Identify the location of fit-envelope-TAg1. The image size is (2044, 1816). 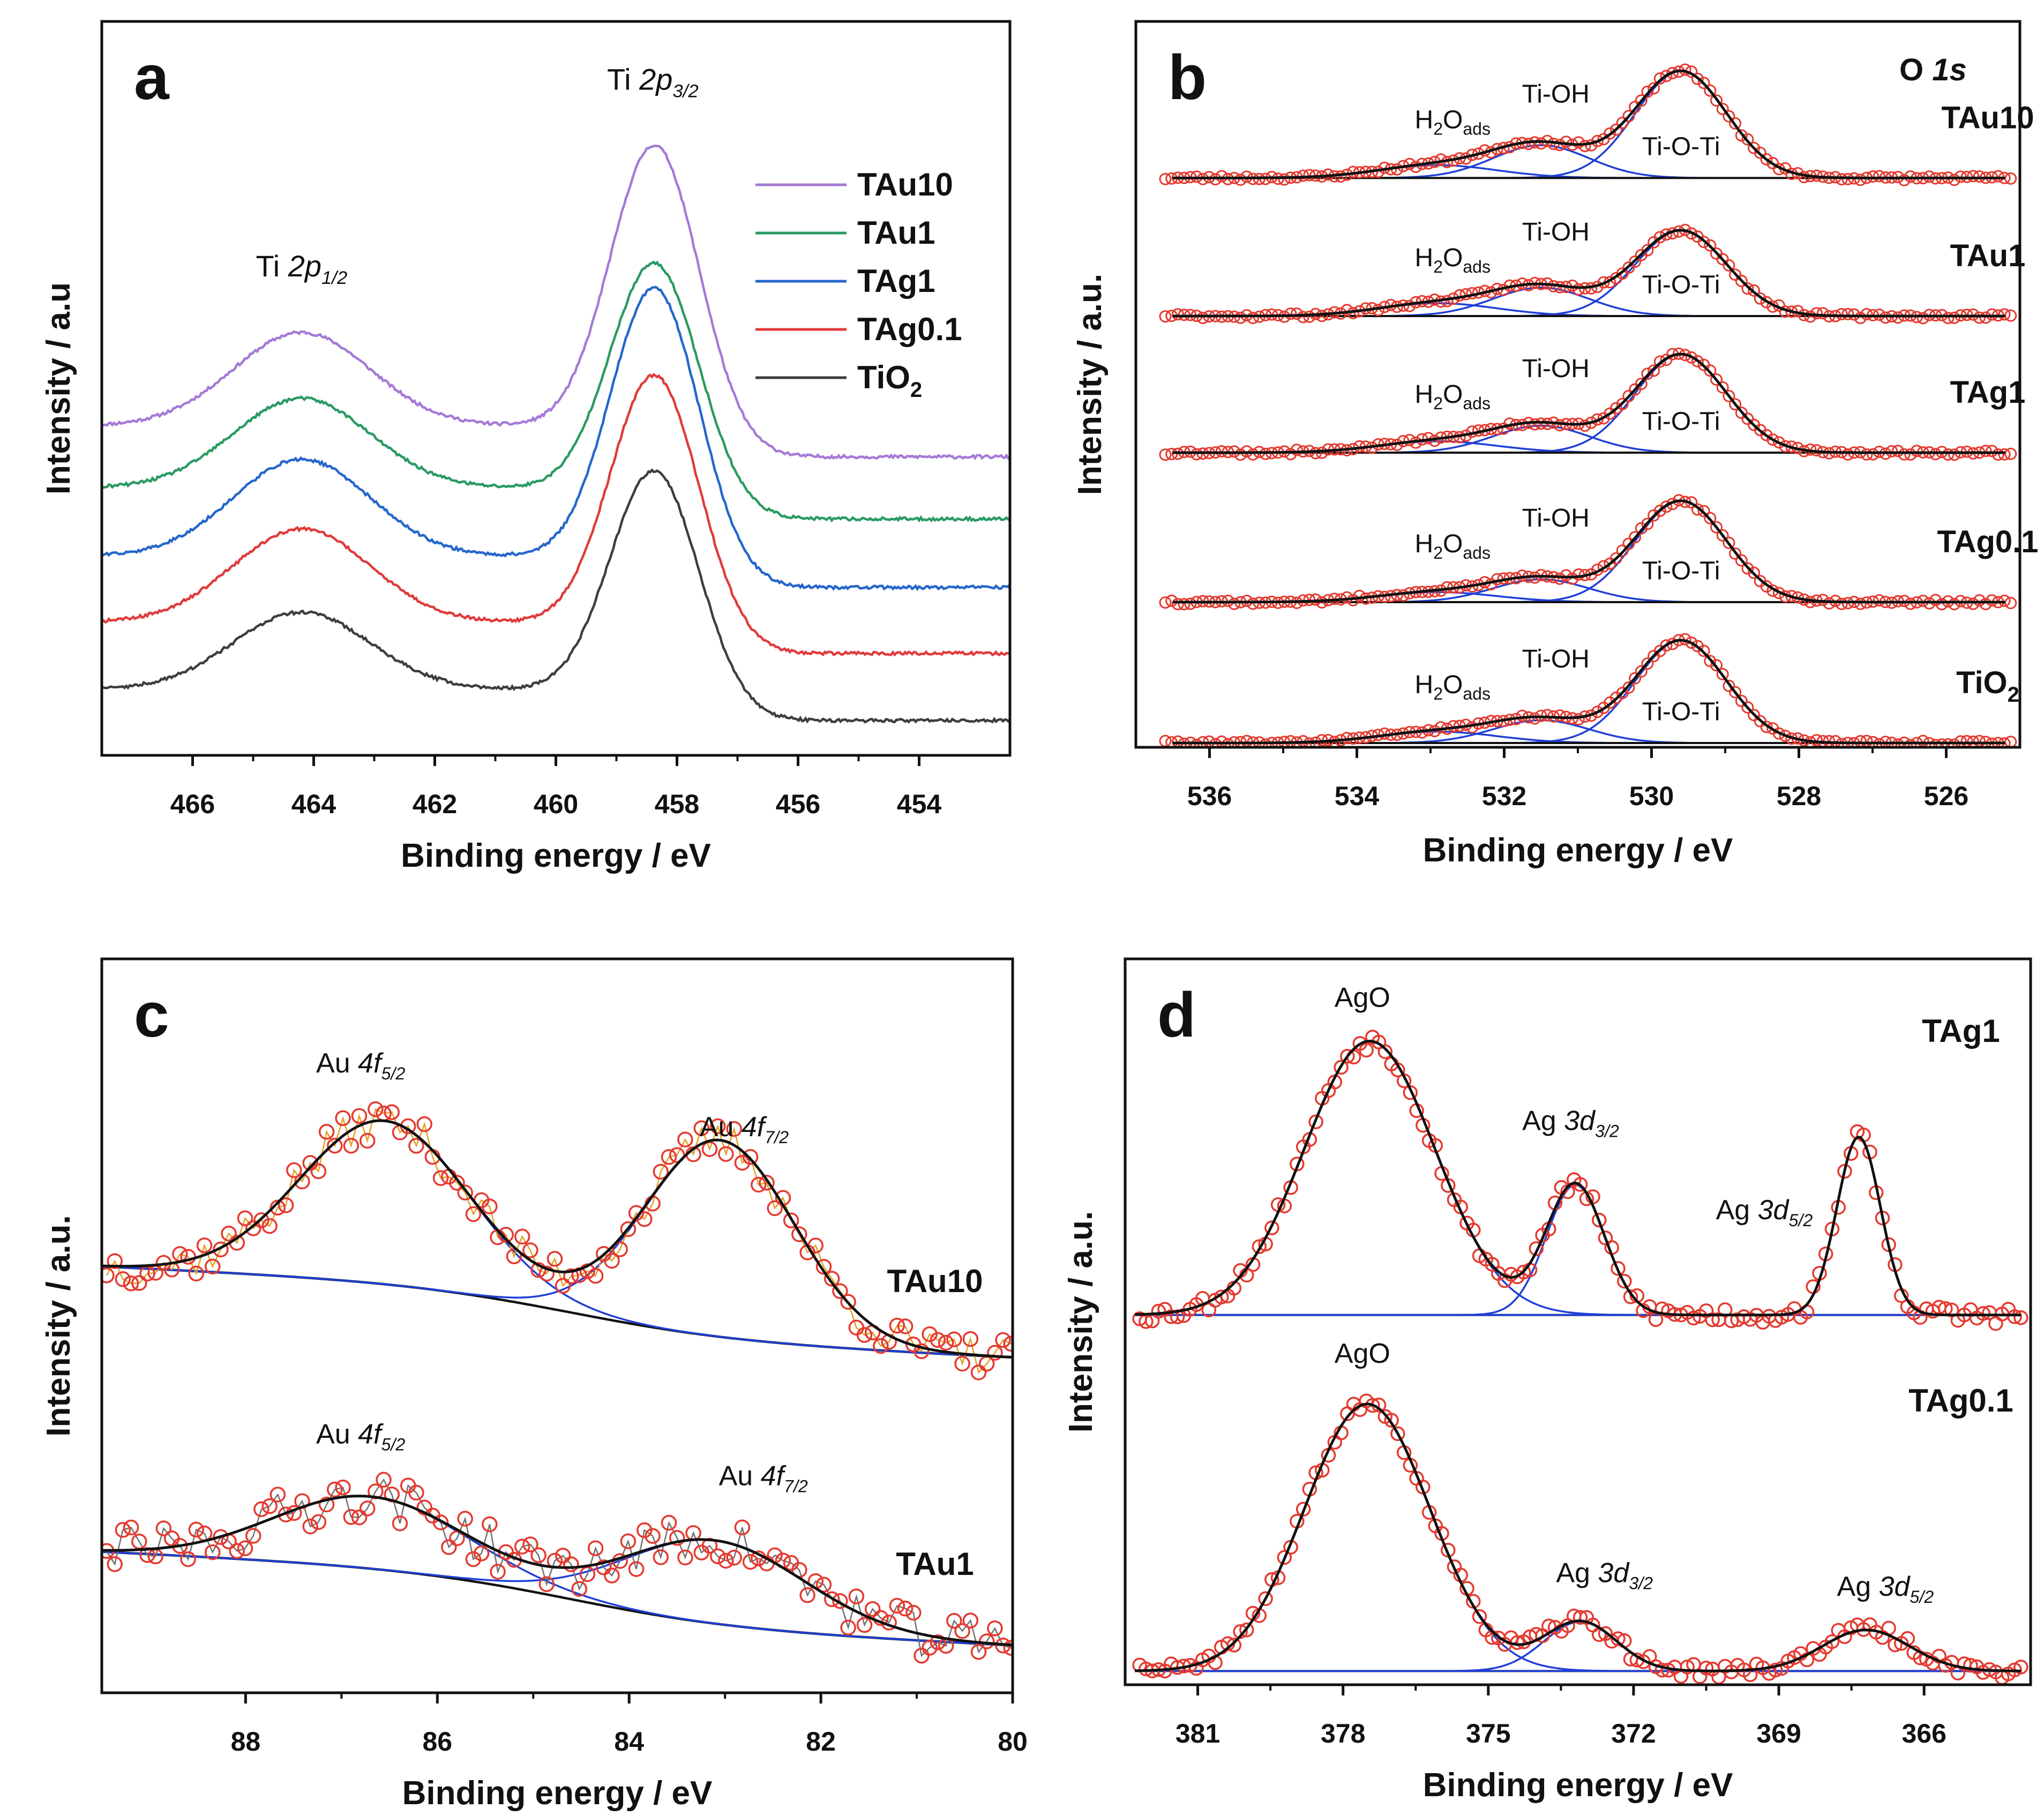
(1578, 1178).